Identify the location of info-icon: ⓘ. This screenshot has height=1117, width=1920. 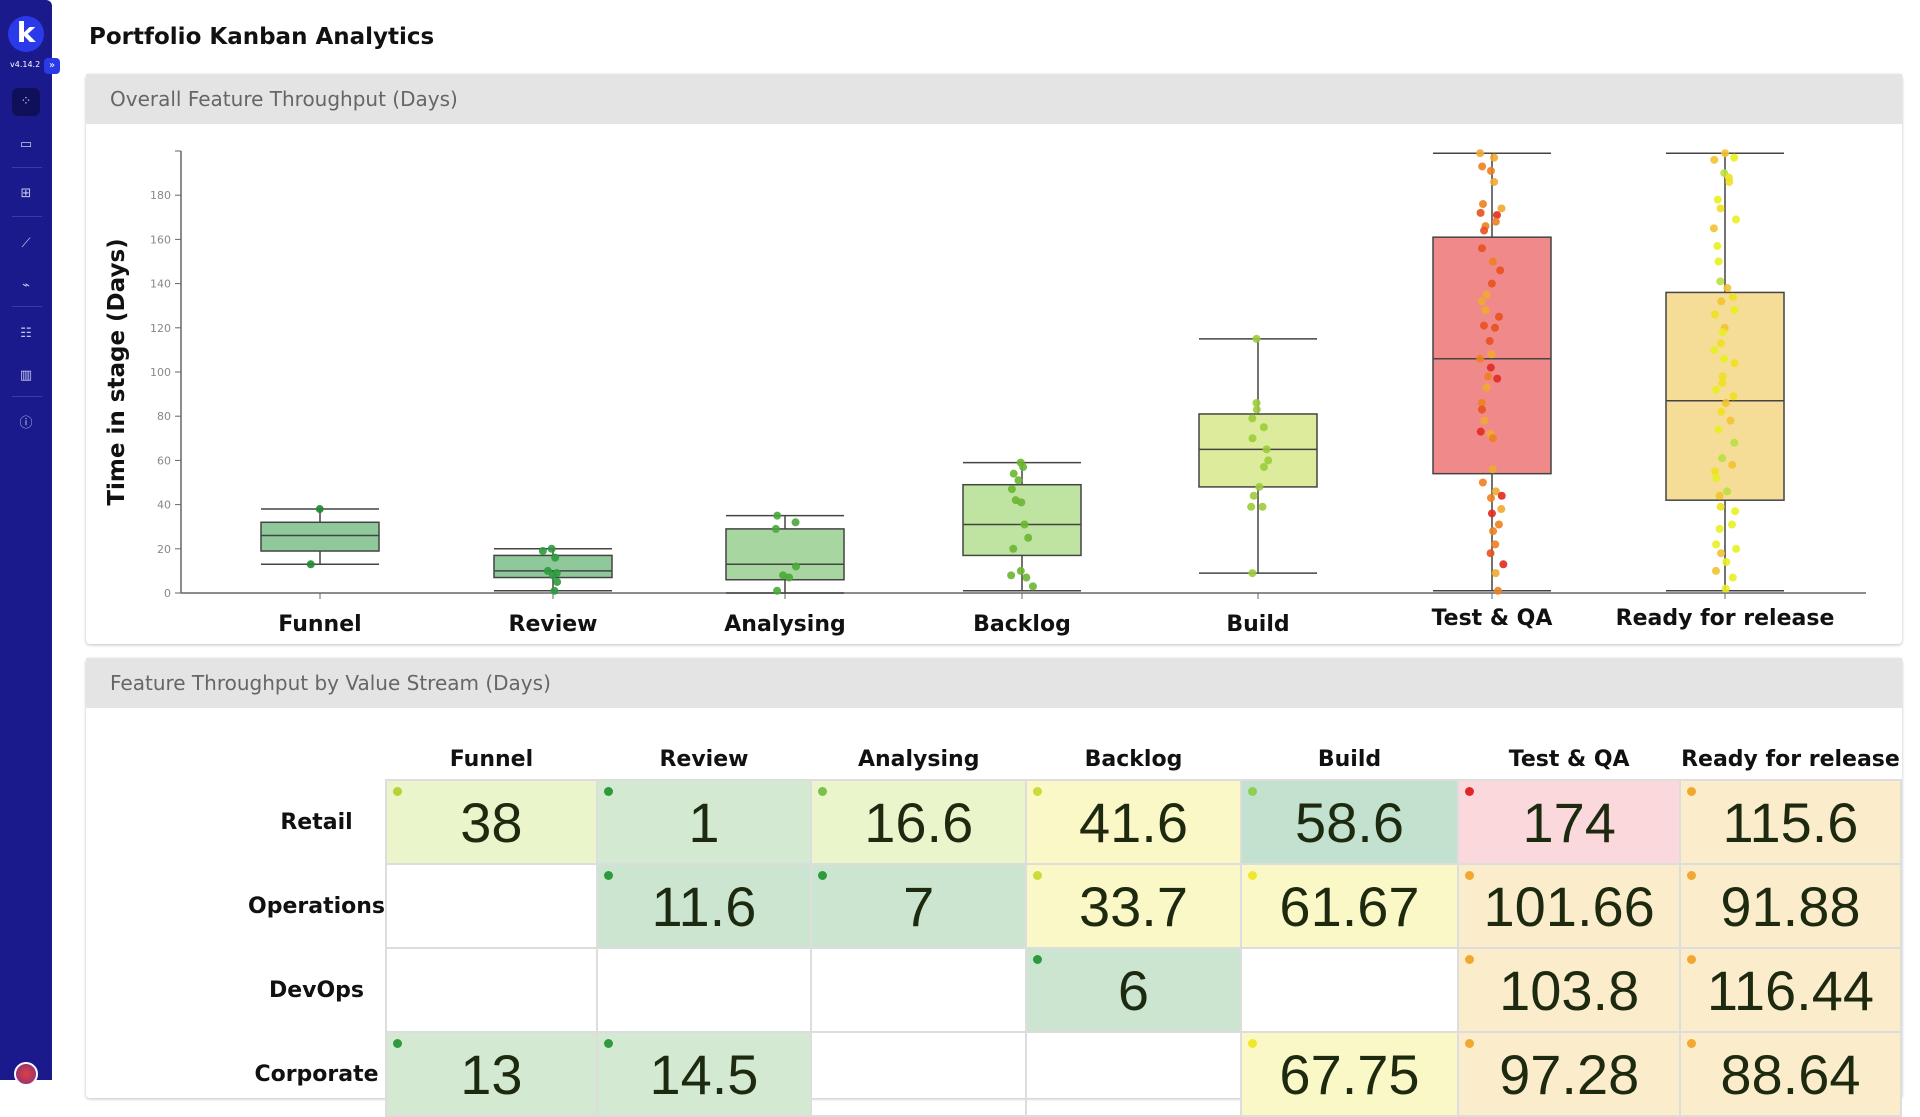
(26, 423).